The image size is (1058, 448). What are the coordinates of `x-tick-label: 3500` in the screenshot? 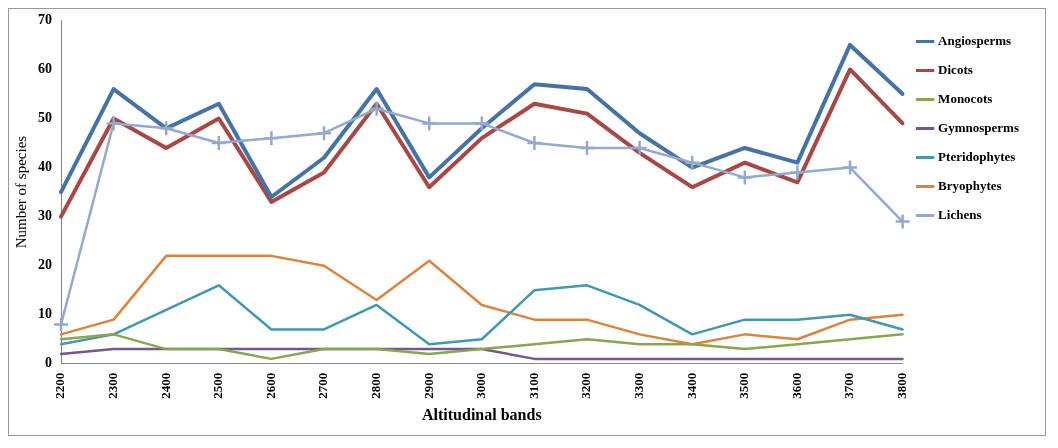 It's located at (744, 385).